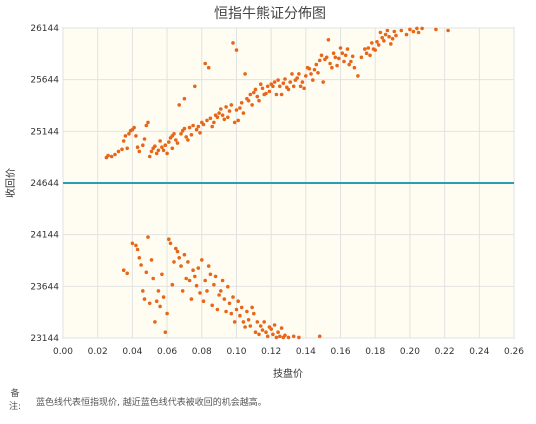 The image size is (536, 424). Describe the element at coordinates (479, 352) in the screenshot. I see `x-tick-label: 0.24` at that location.